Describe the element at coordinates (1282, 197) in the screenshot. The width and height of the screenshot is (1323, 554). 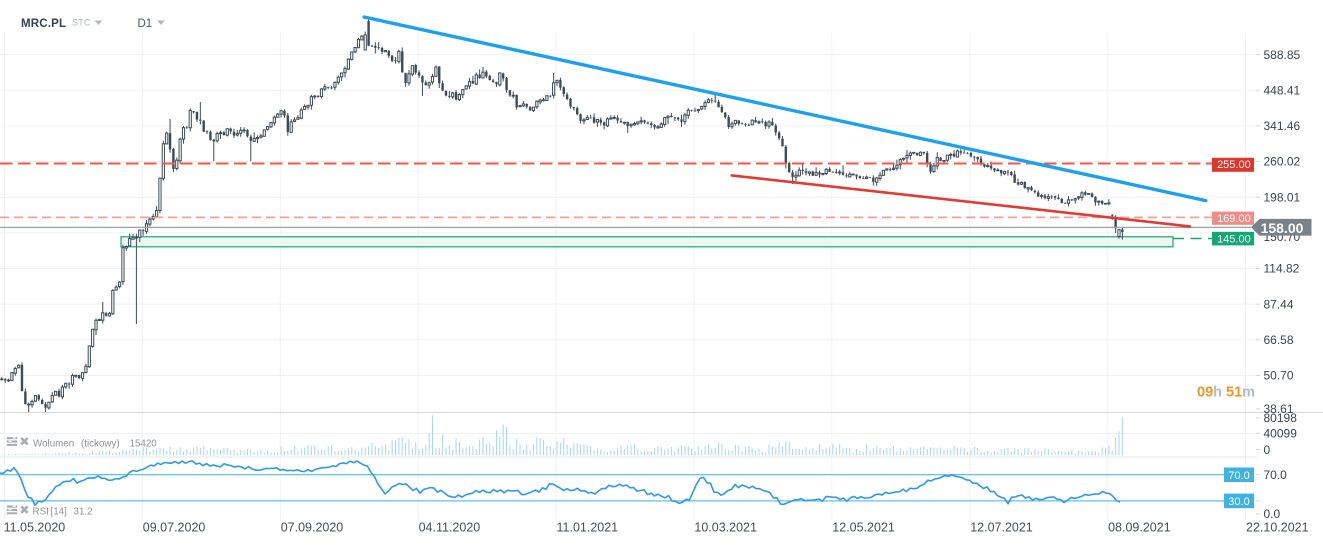
I see `svg-text: 198.01` at that location.